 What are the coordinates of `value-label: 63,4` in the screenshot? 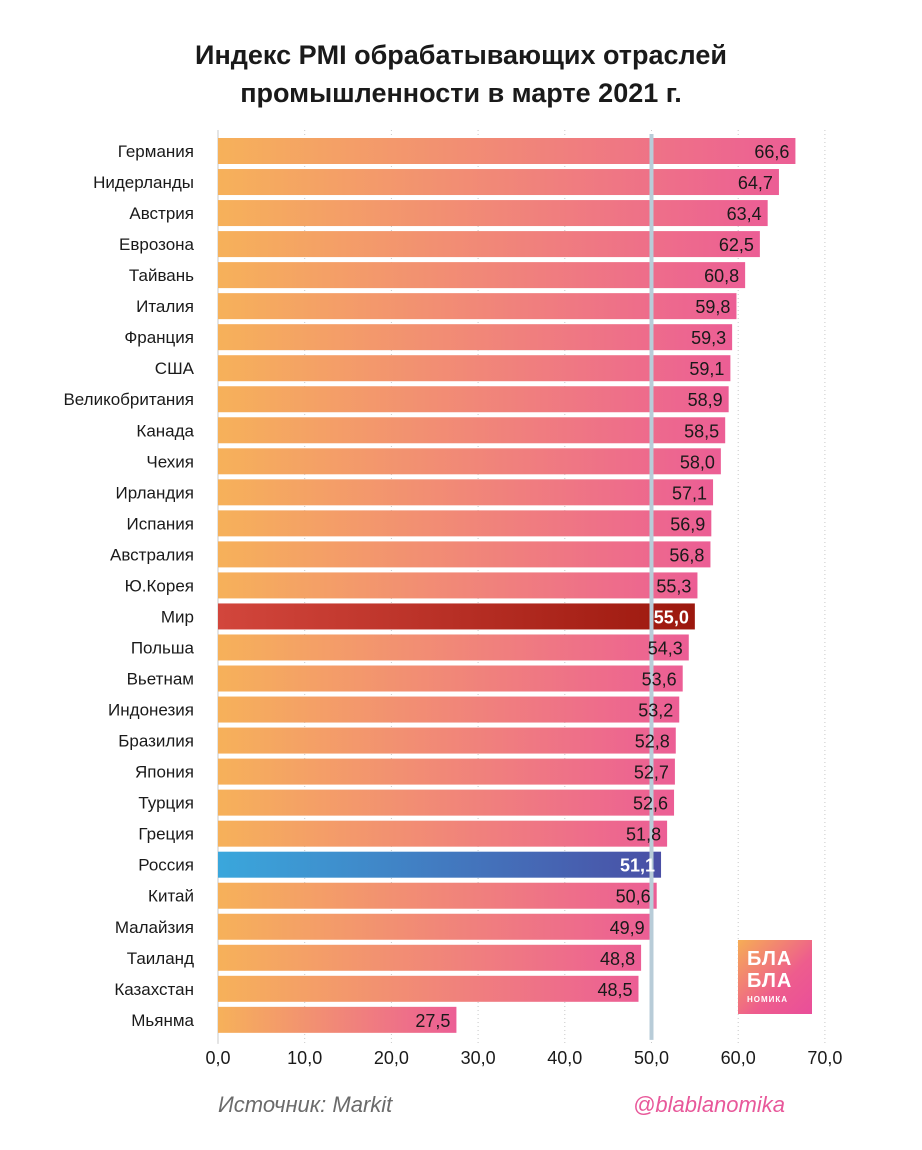 It's located at (744, 214).